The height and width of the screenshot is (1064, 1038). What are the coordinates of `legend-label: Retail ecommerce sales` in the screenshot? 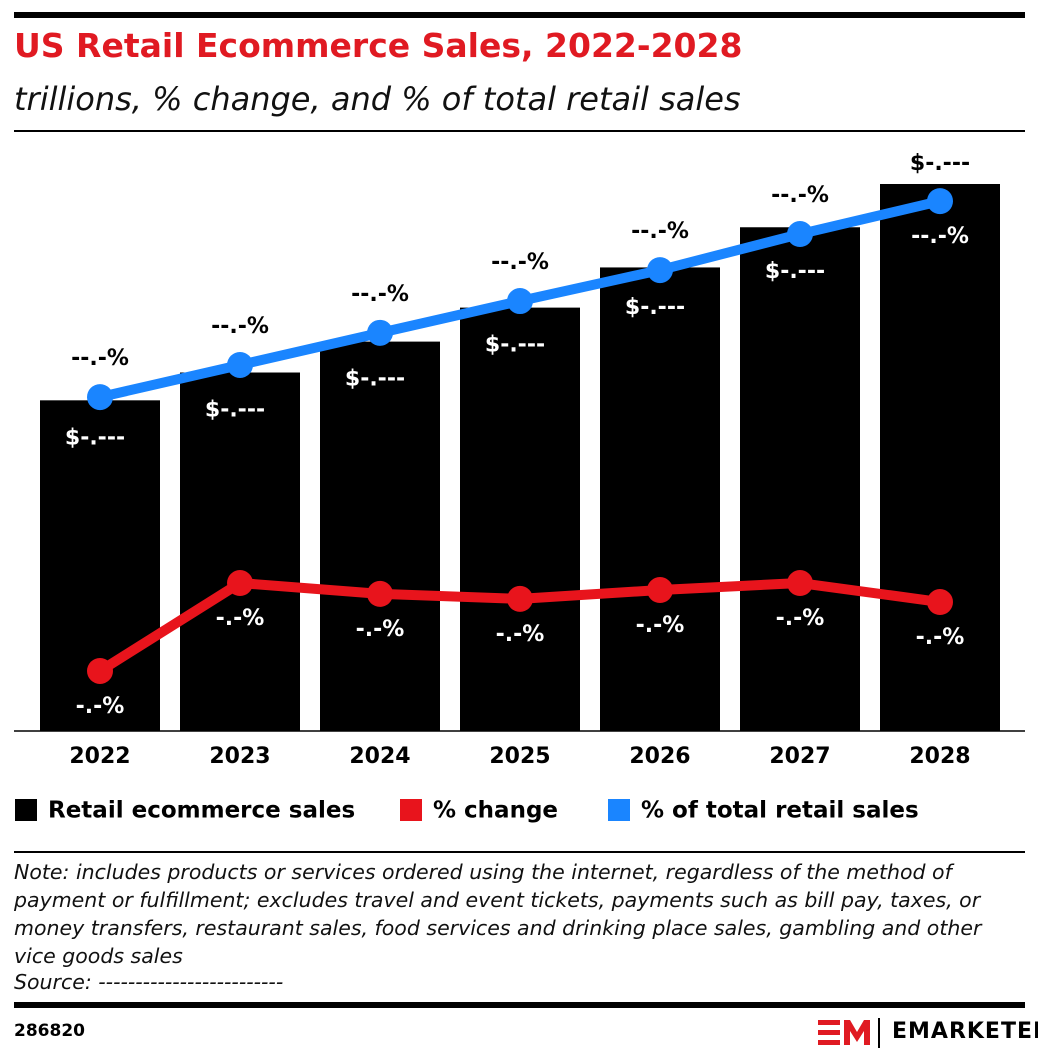 It's located at (201, 811).